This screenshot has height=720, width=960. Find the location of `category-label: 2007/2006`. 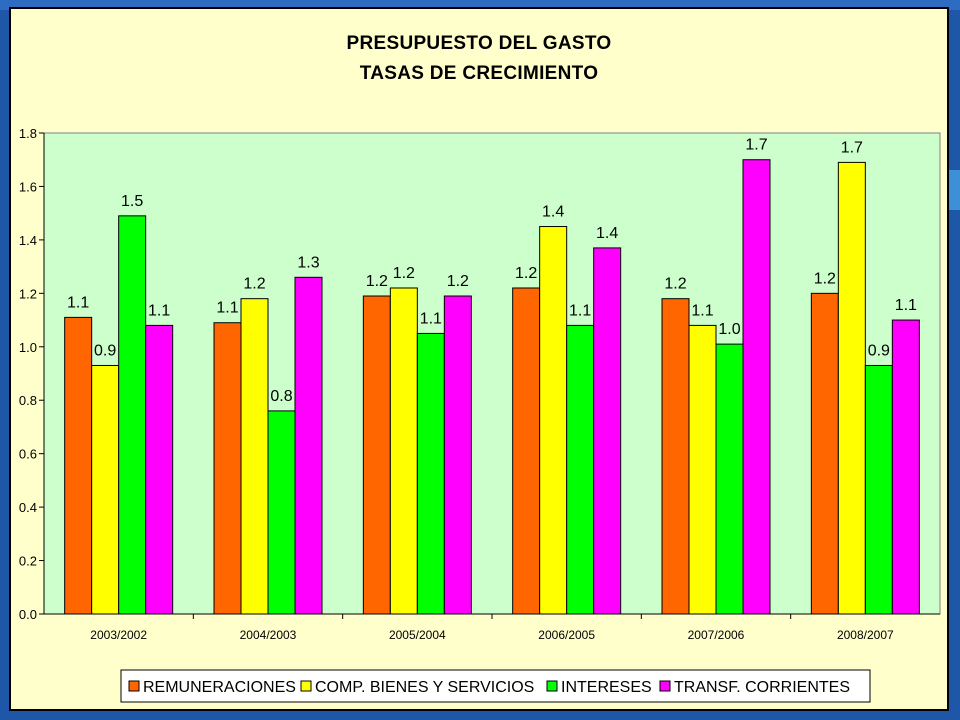

category-label: 2007/2006 is located at coordinates (716, 635).